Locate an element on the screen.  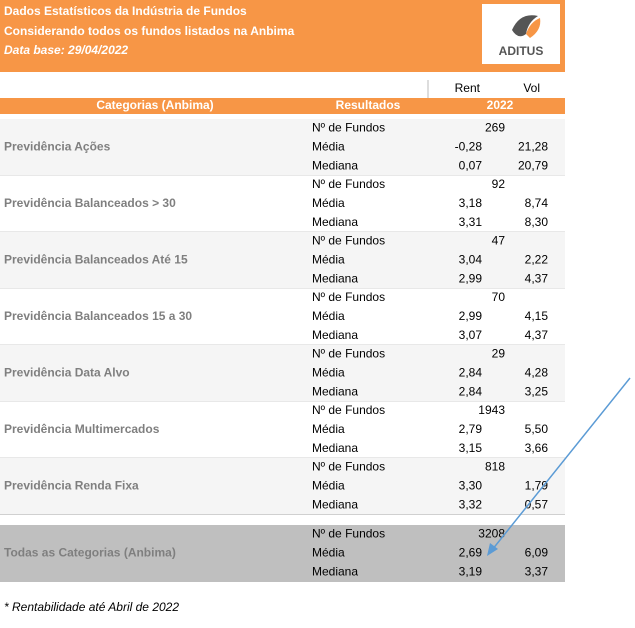
vol-value: 3,37 is located at coordinates (537, 572).